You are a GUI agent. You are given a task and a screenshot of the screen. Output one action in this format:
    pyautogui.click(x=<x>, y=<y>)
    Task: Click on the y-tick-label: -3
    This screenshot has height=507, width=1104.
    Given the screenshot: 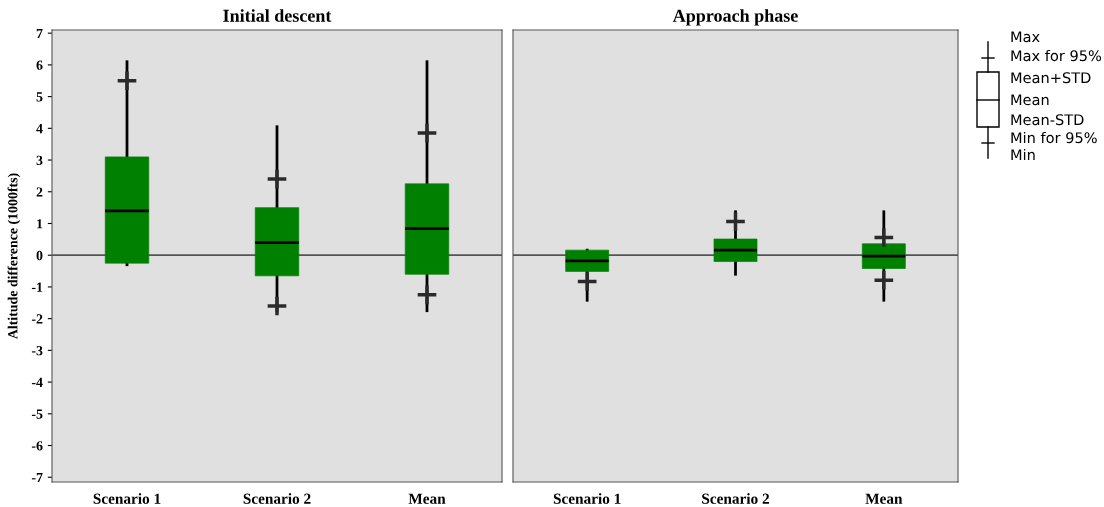 What is the action you would take?
    pyautogui.click(x=37, y=350)
    